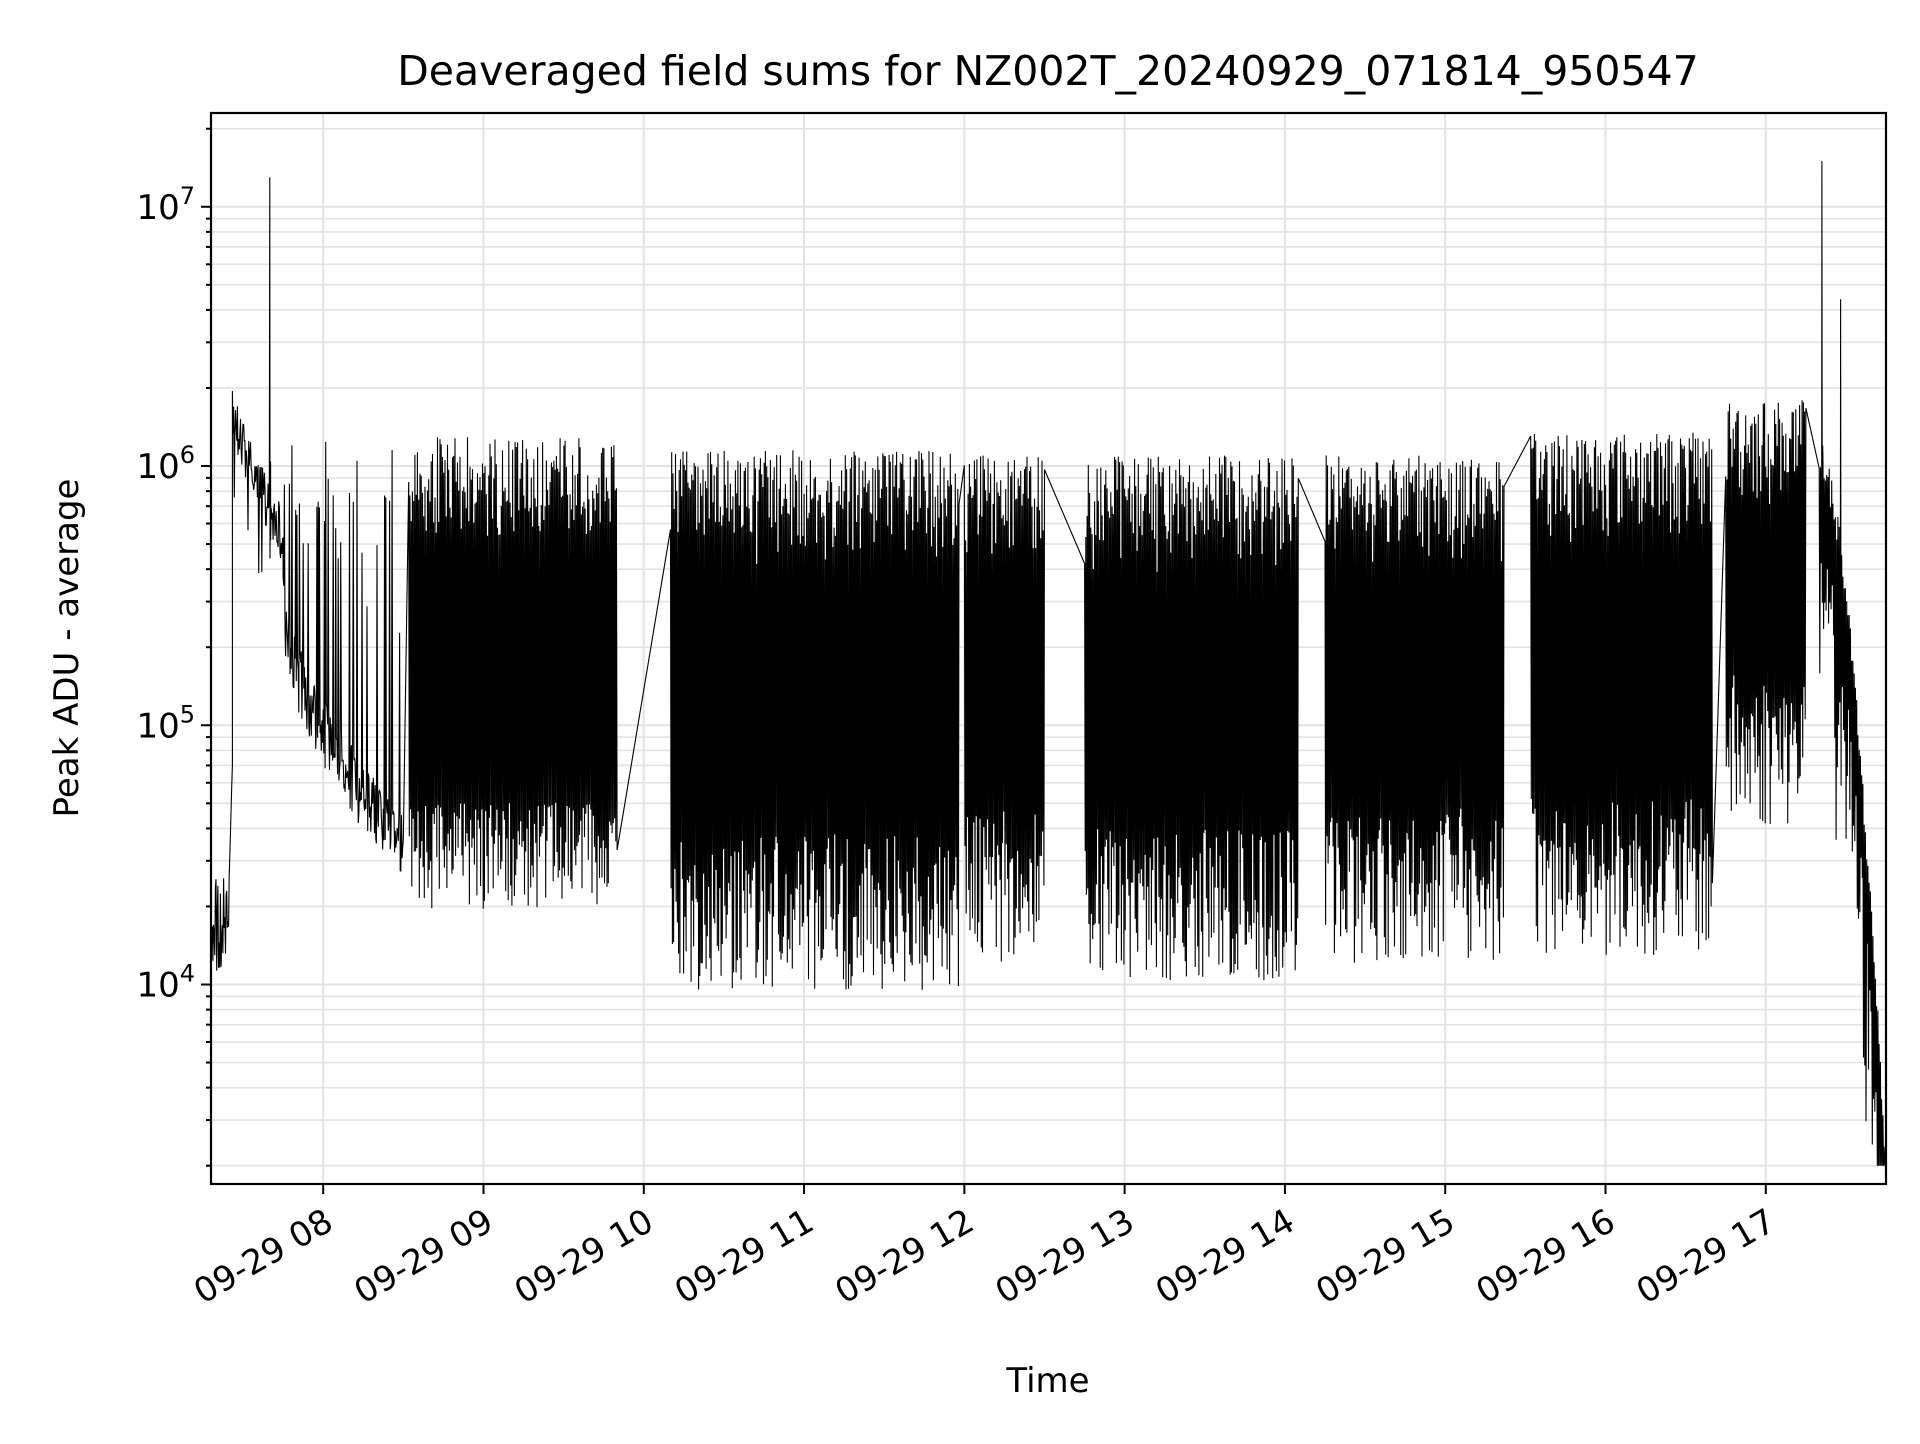  Describe the element at coordinates (584, 1256) in the screenshot. I see `x-tick-label: 09-29 10` at that location.